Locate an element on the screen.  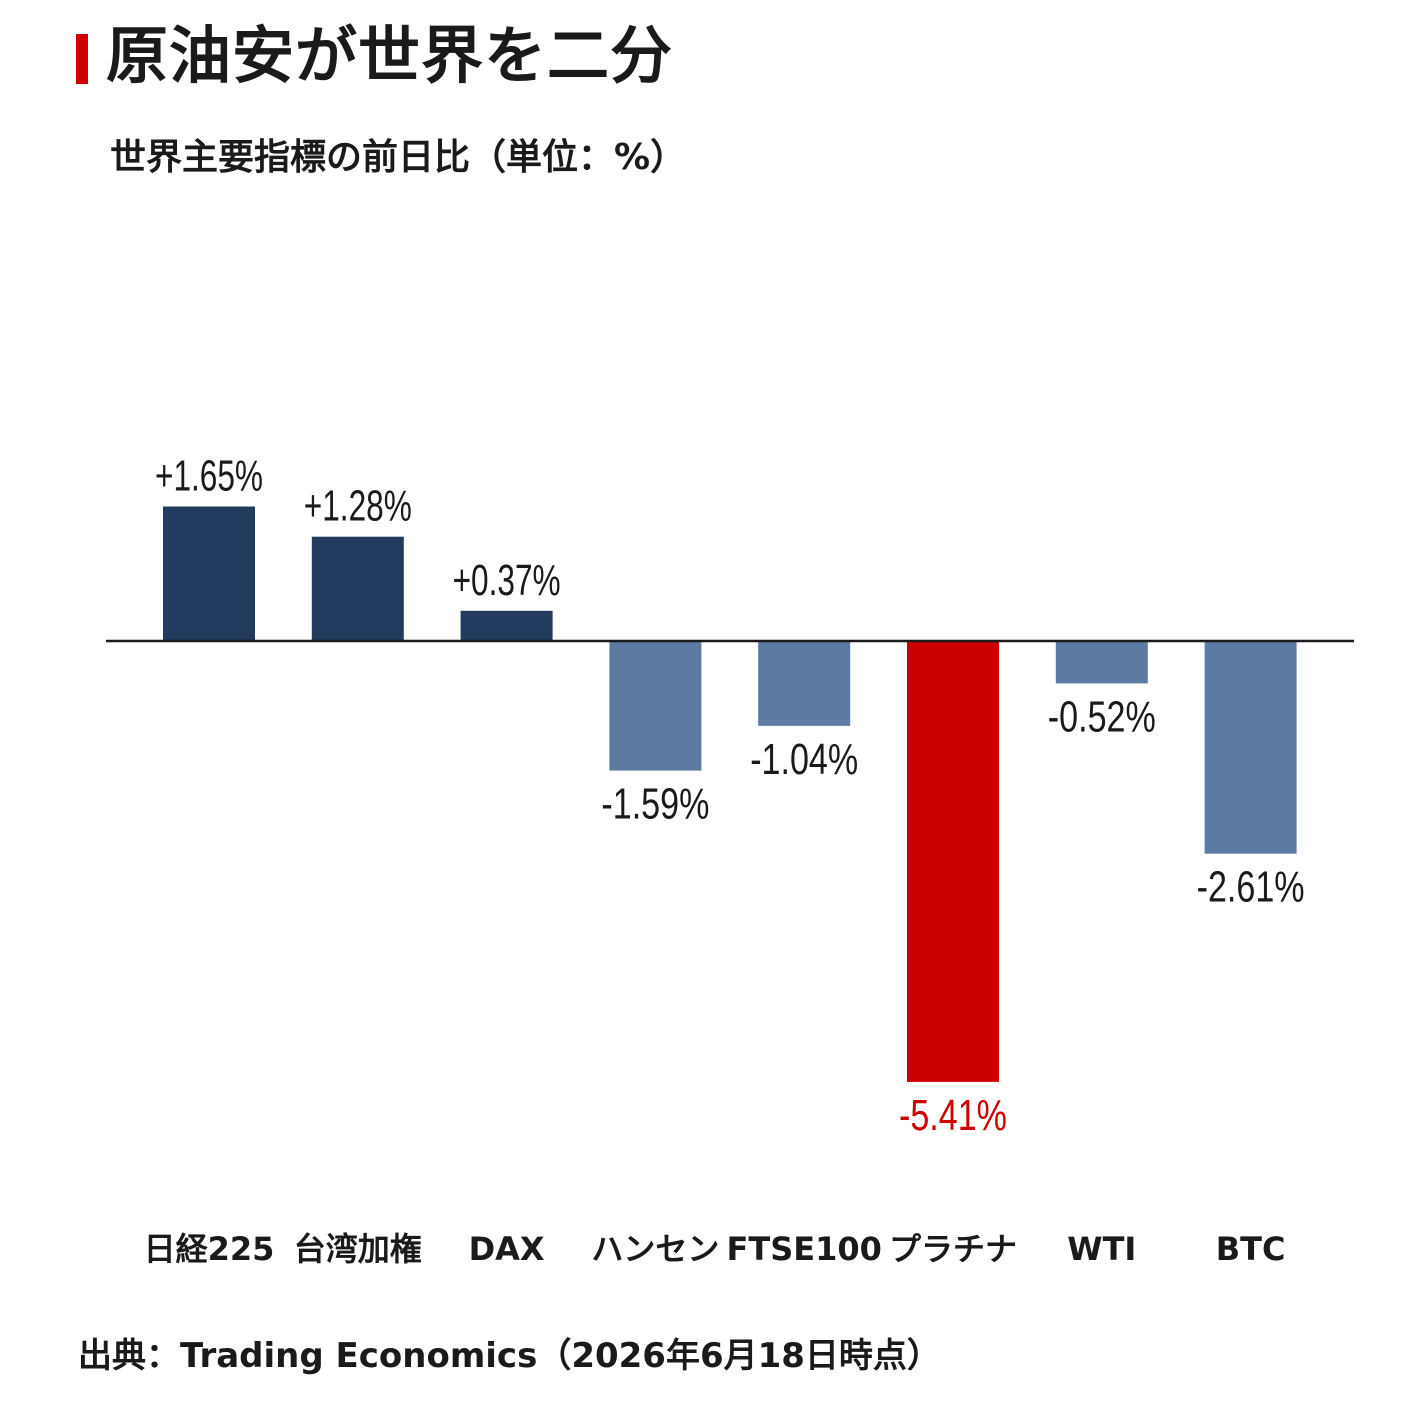
value-label-1: +1.28% is located at coordinates (358, 506).